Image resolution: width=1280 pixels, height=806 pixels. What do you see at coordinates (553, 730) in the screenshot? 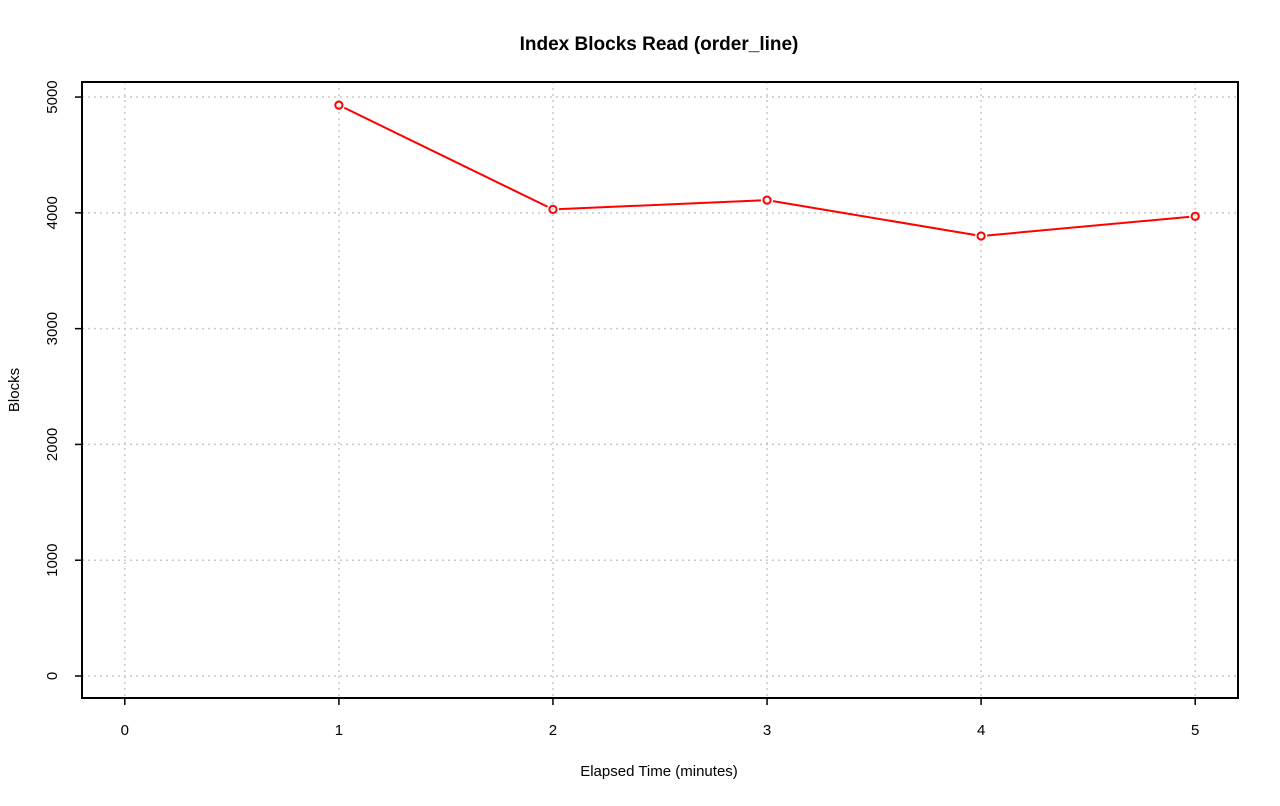
I see `x-tick-label: 2` at bounding box center [553, 730].